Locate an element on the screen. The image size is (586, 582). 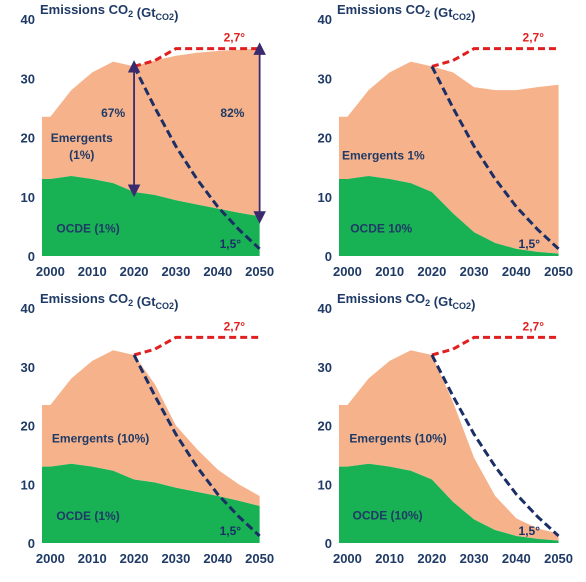
percentage-annotation: 67% is located at coordinates (113, 113).